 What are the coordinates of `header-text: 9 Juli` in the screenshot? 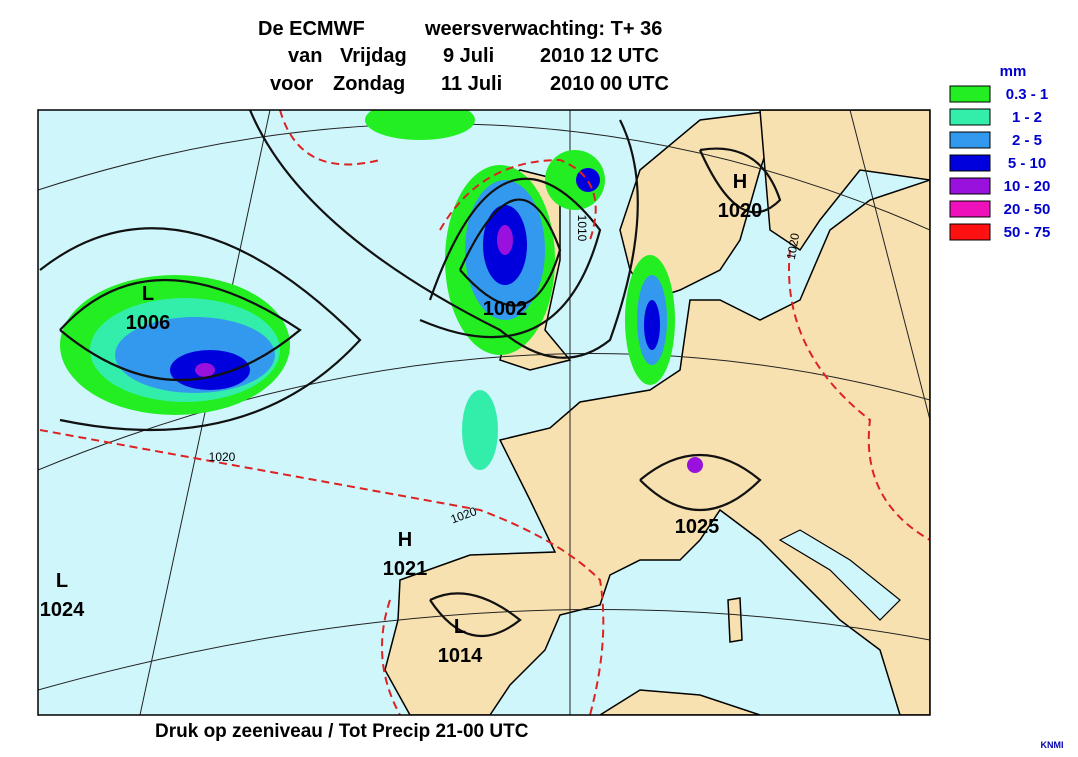 It's located at (468, 56).